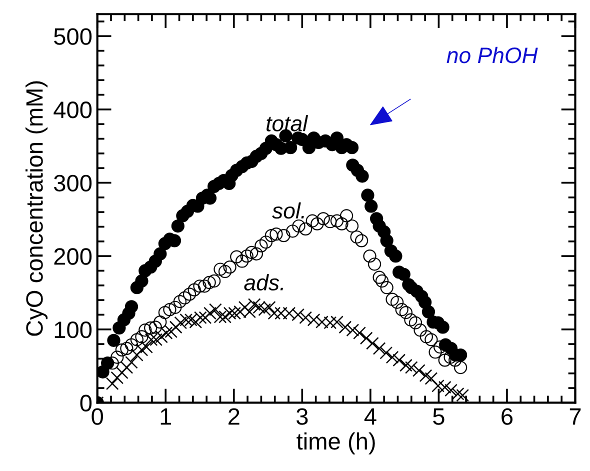 This screenshot has width=590, height=471. Describe the element at coordinates (86, 403) in the screenshot. I see `y-tick-label: 0` at that location.